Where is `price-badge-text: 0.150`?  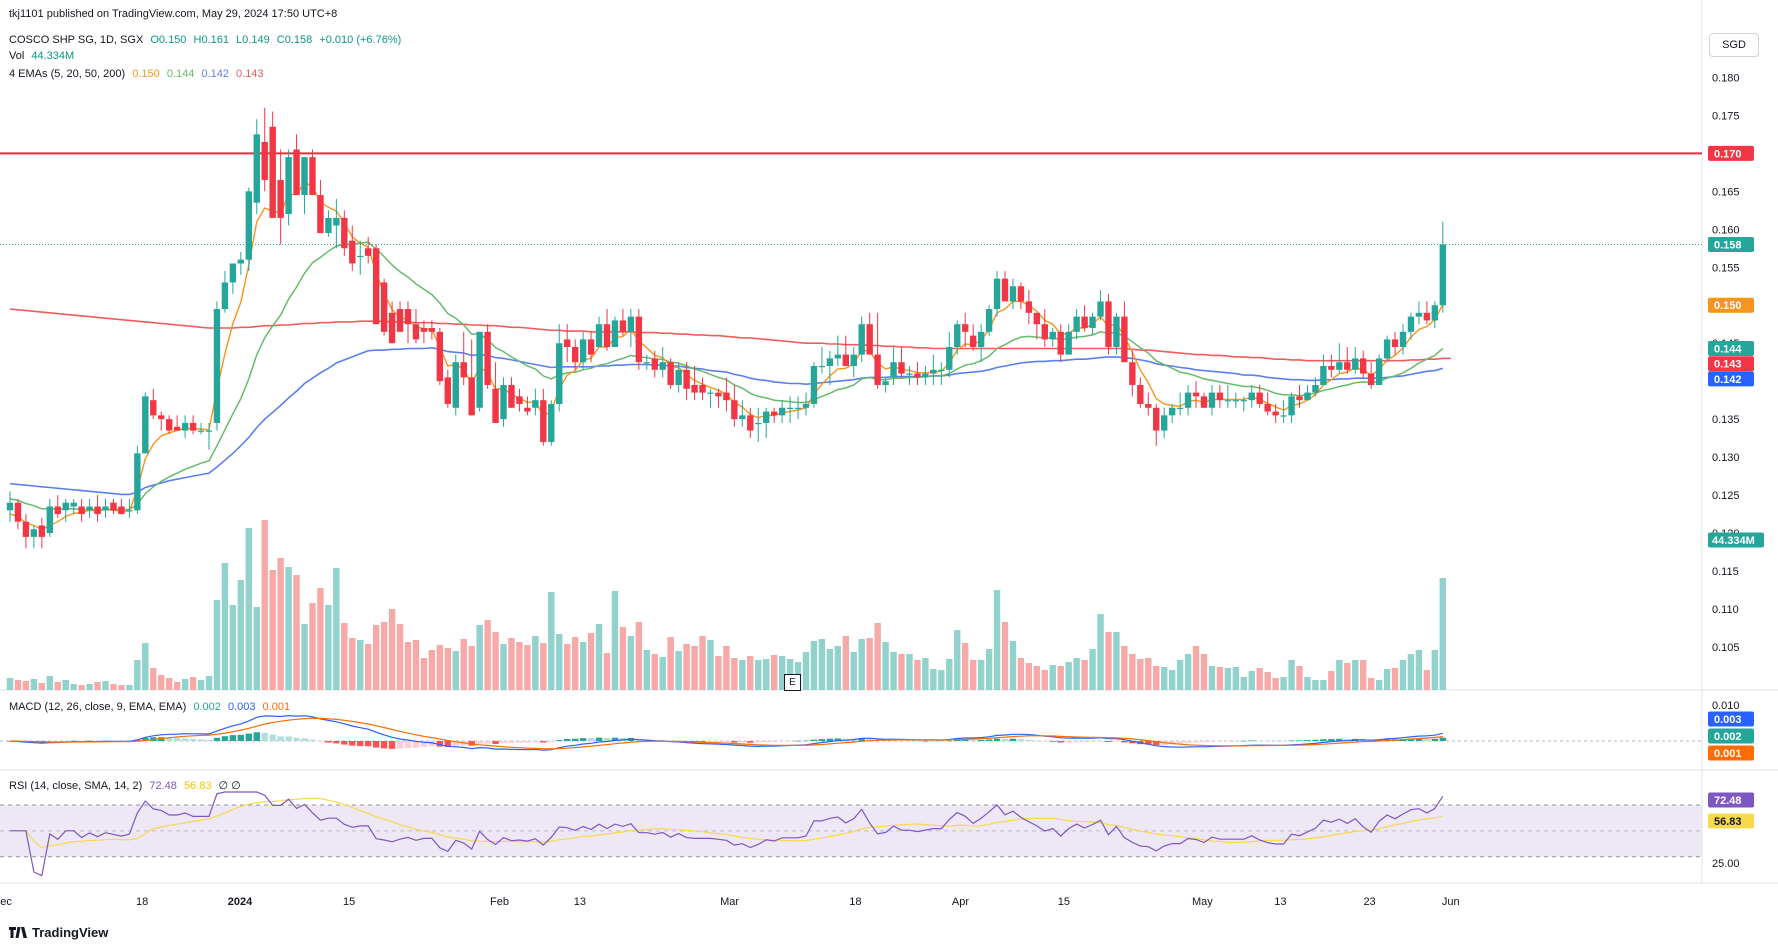 price-badge-text: 0.150 is located at coordinates (1728, 306).